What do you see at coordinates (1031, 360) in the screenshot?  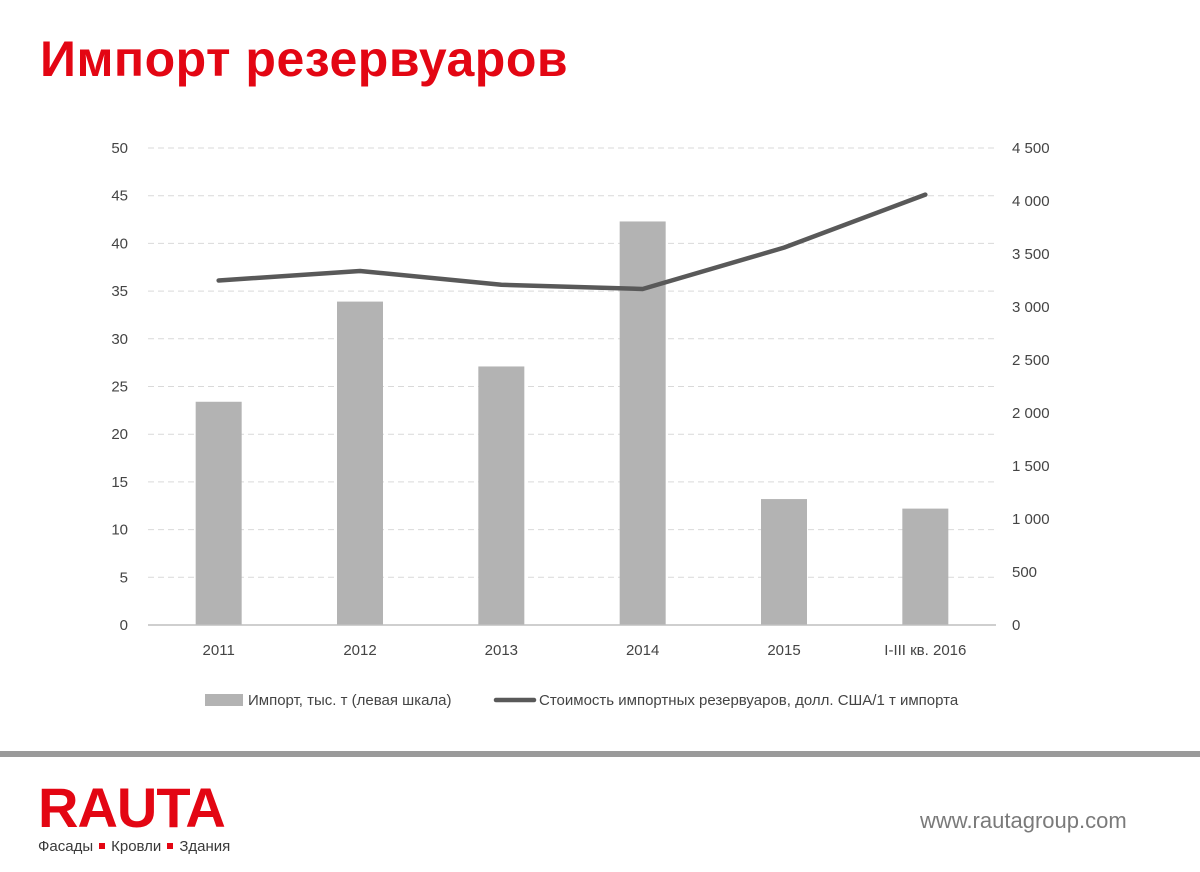 I see `right-tick-label: 2 500` at bounding box center [1031, 360].